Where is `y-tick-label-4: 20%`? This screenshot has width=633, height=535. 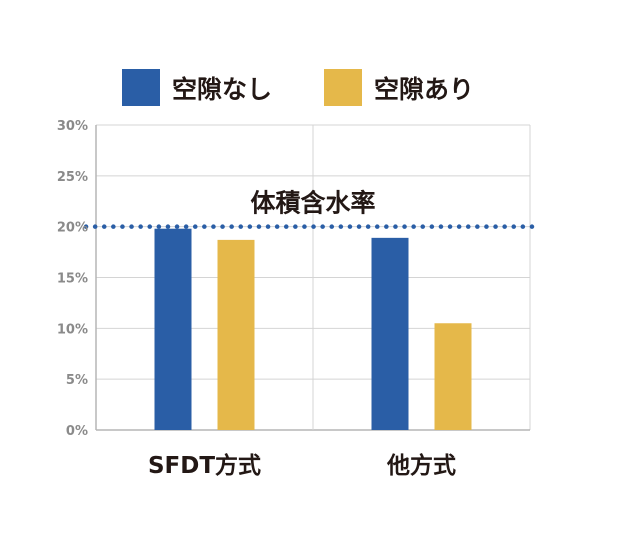
y-tick-label-4: 20% is located at coordinates (72, 228).